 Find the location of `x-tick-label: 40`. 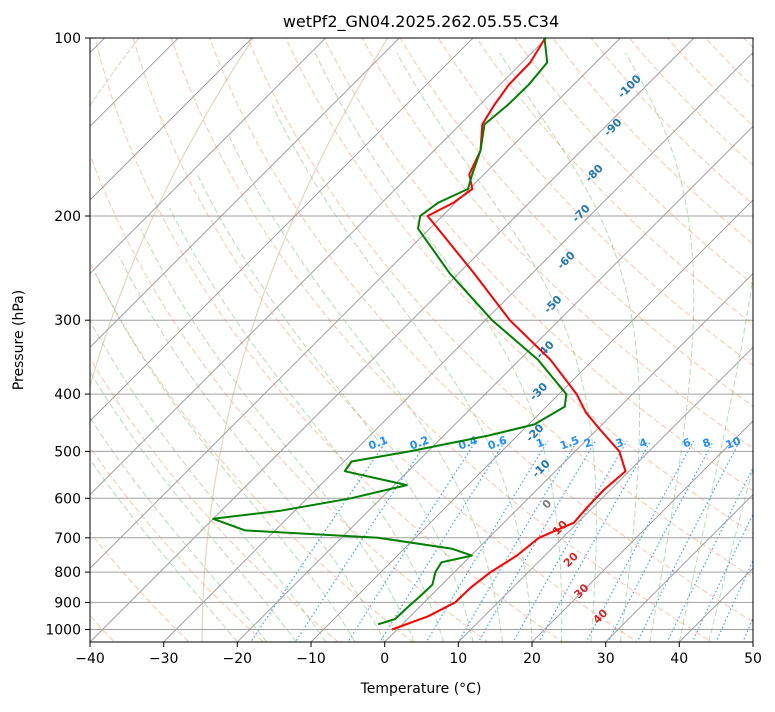

x-tick-label: 40 is located at coordinates (679, 659).